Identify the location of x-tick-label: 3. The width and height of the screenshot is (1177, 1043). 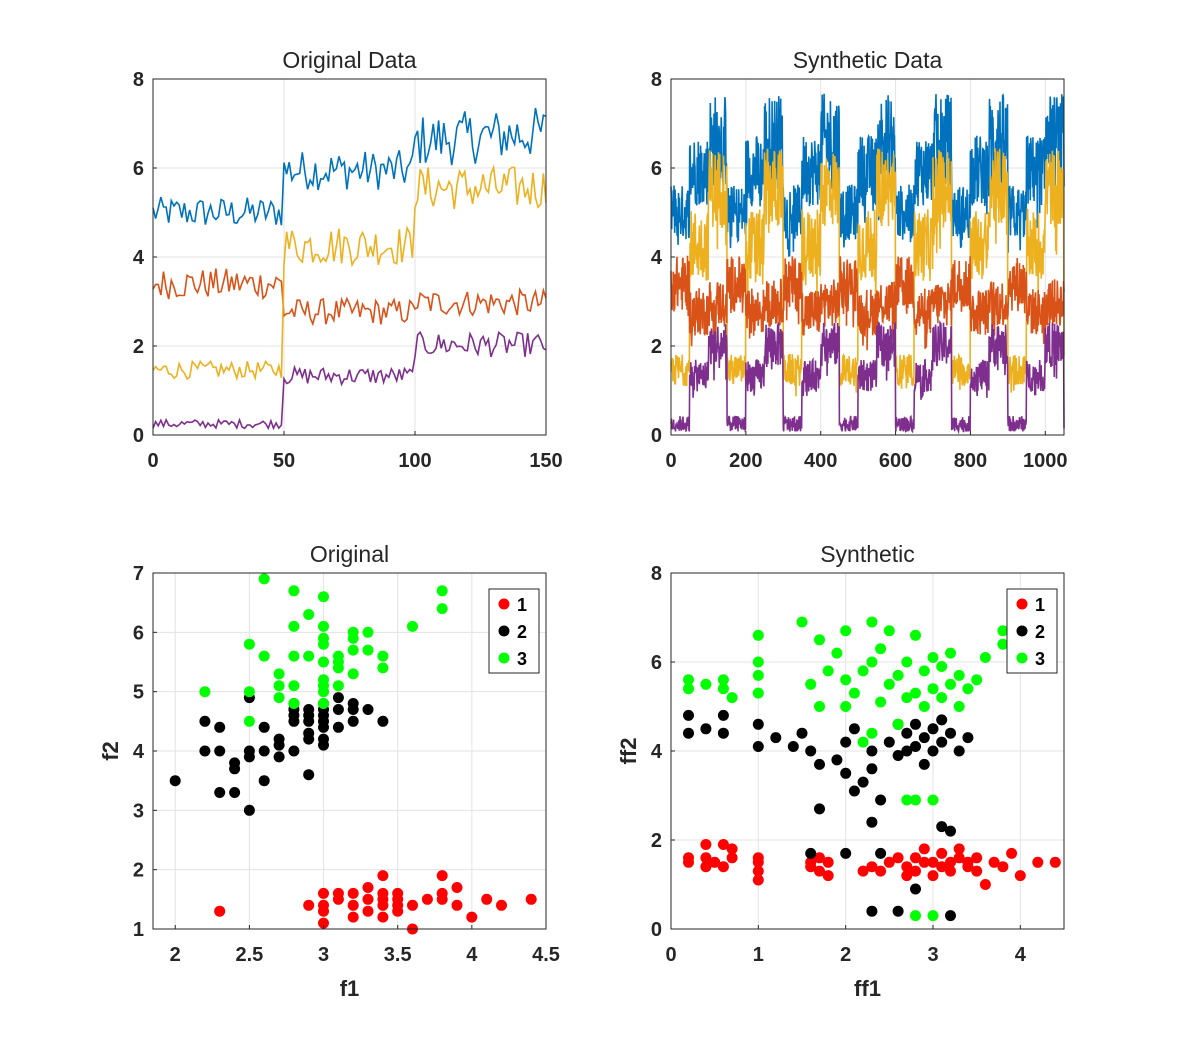
(932, 955).